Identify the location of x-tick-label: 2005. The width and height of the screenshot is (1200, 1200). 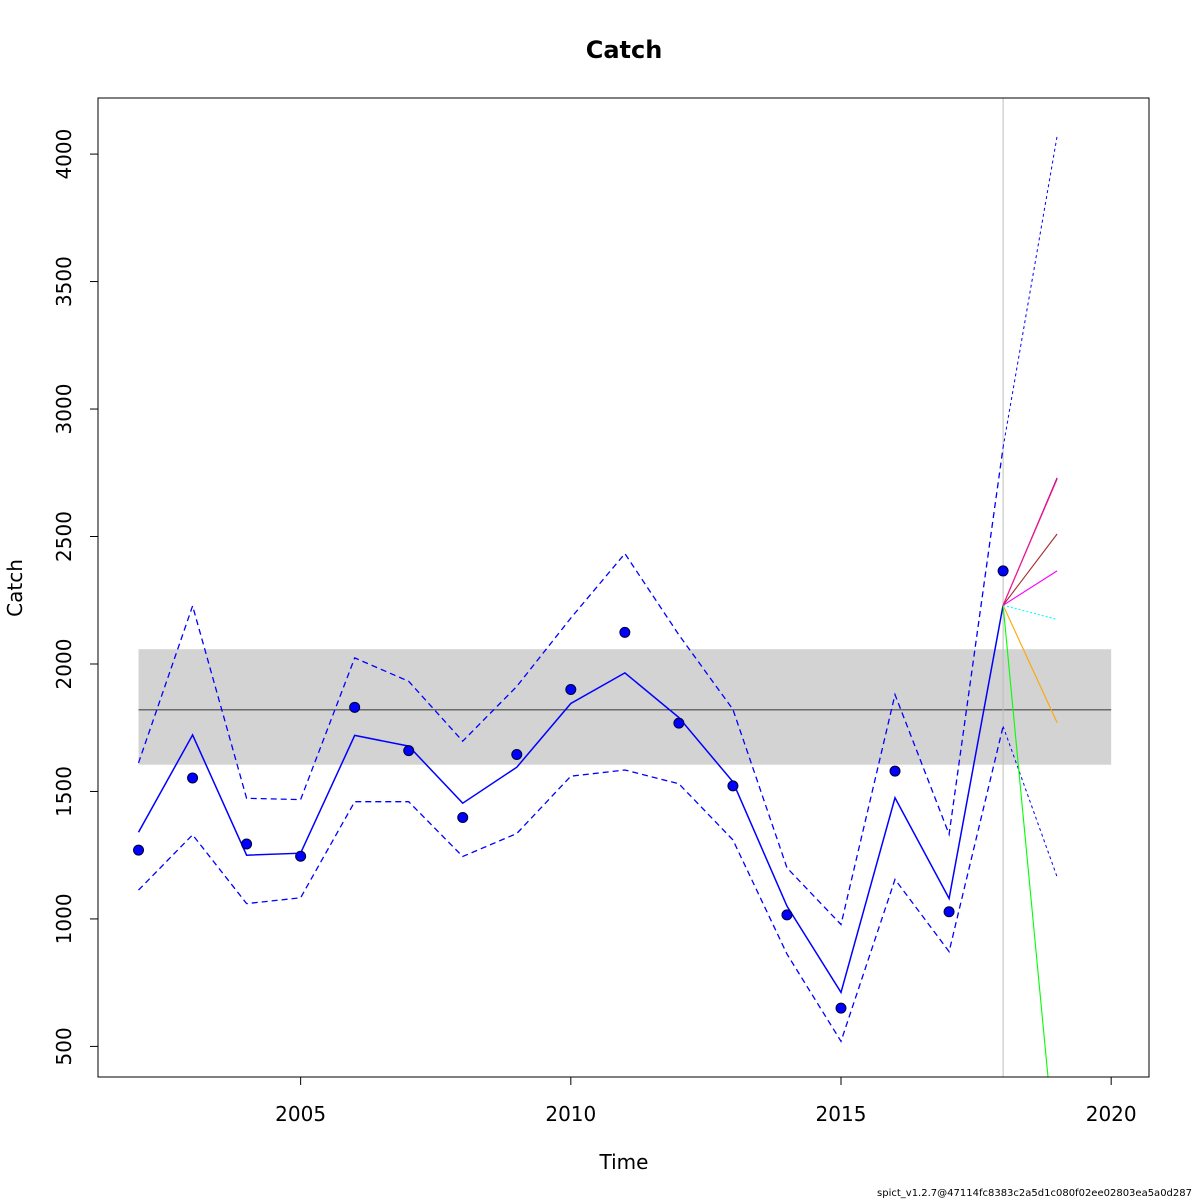
(300, 1114).